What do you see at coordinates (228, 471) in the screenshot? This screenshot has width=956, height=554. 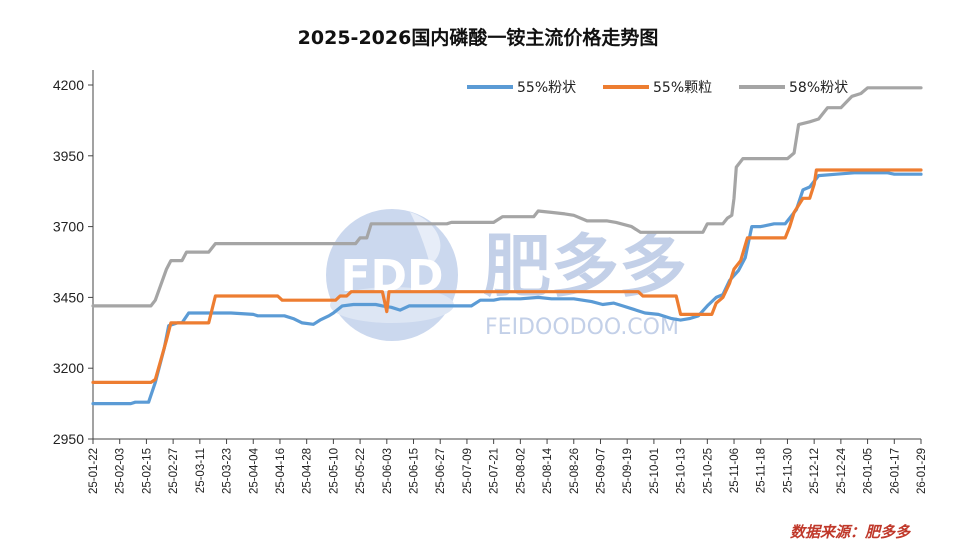 I see `x-tick-label: 25-03-23` at bounding box center [228, 471].